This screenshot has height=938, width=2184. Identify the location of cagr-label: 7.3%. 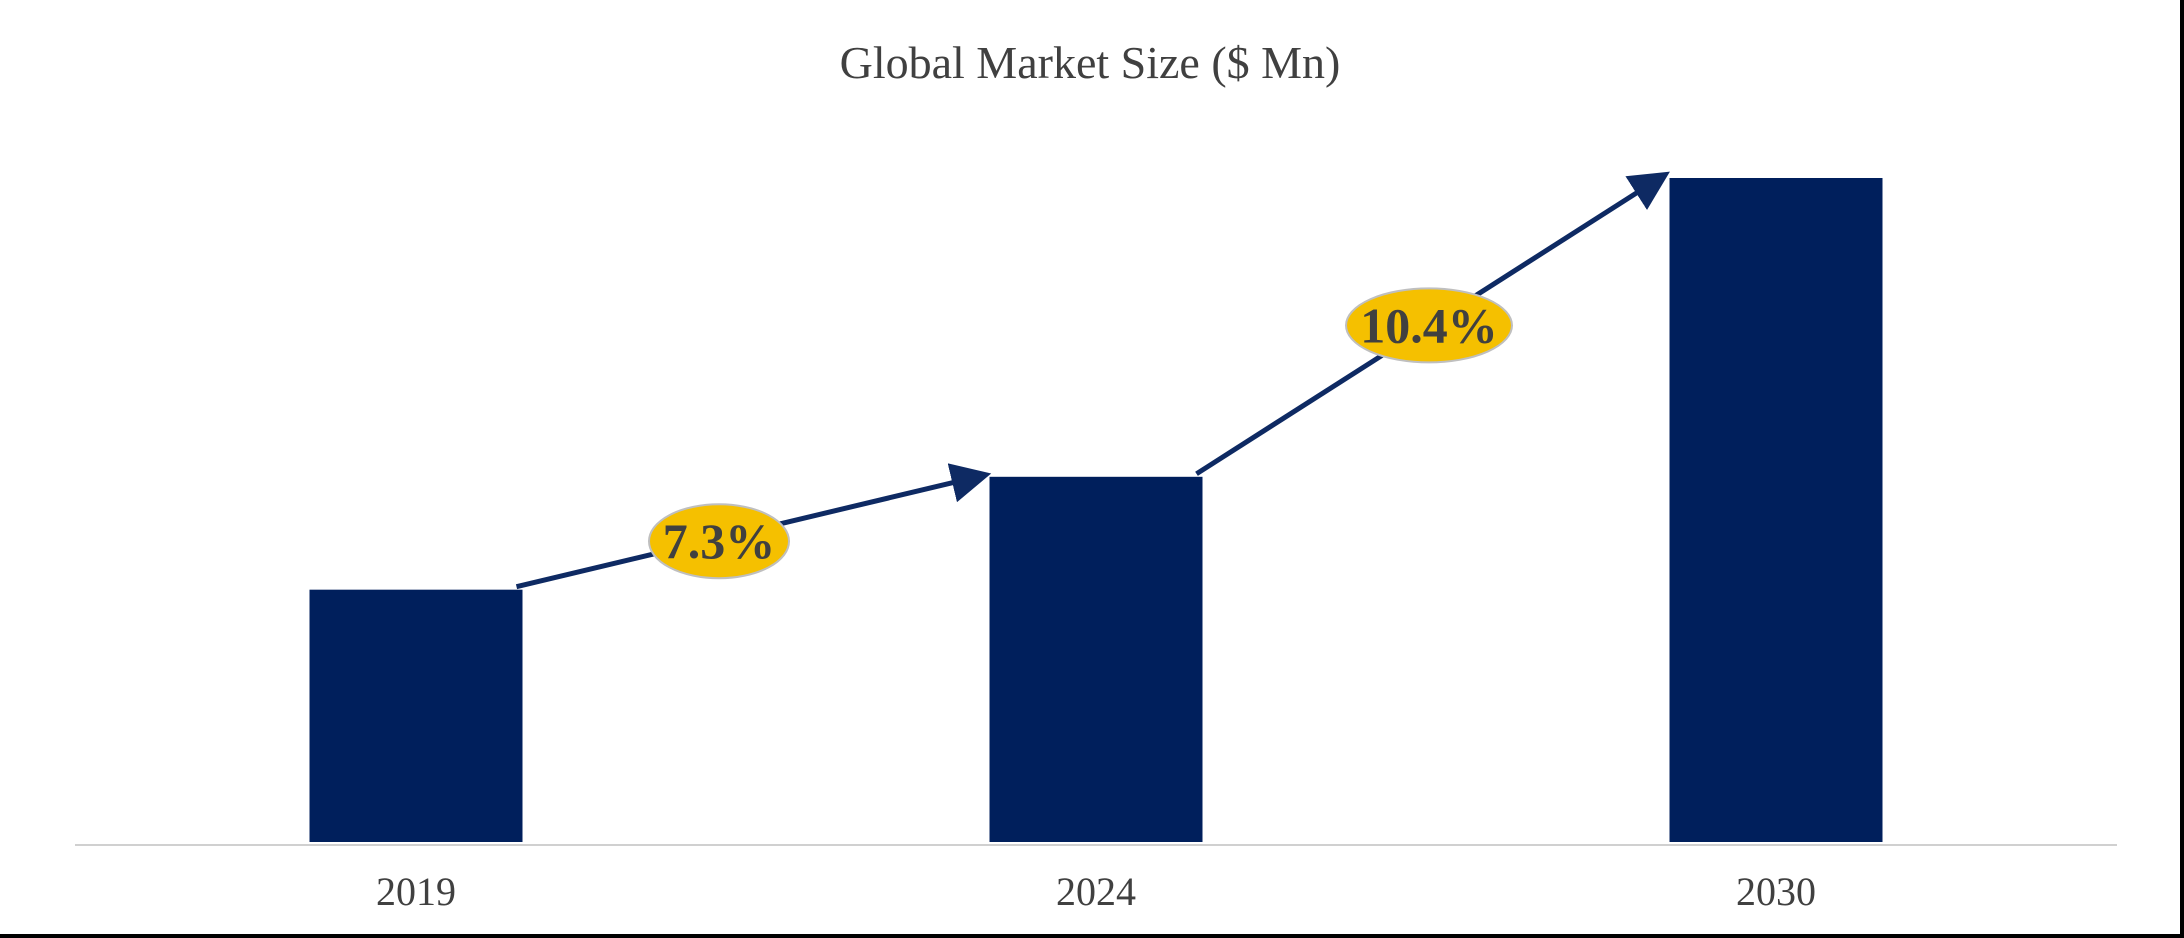
(719, 541).